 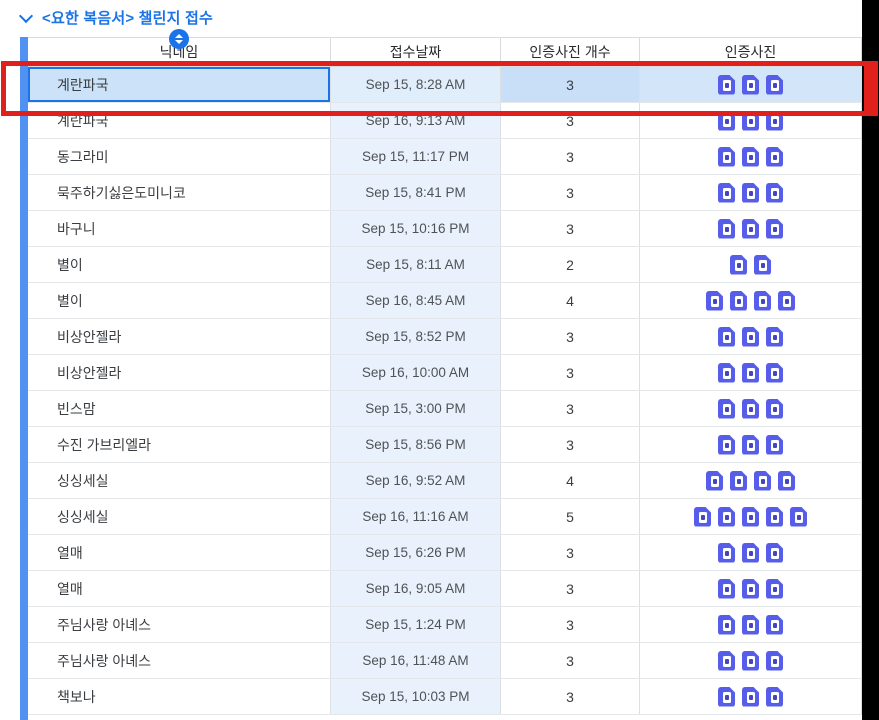 I want to click on nickname-cell: 묵주하기싫은도미니코, so click(x=179, y=192).